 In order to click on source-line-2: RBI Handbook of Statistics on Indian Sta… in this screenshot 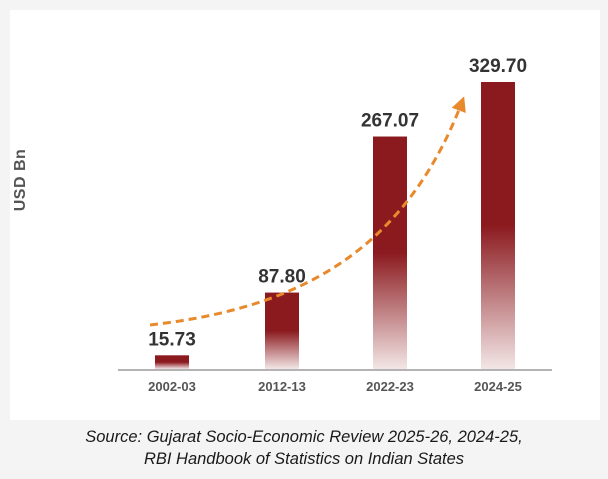, I will do `click(304, 459)`.